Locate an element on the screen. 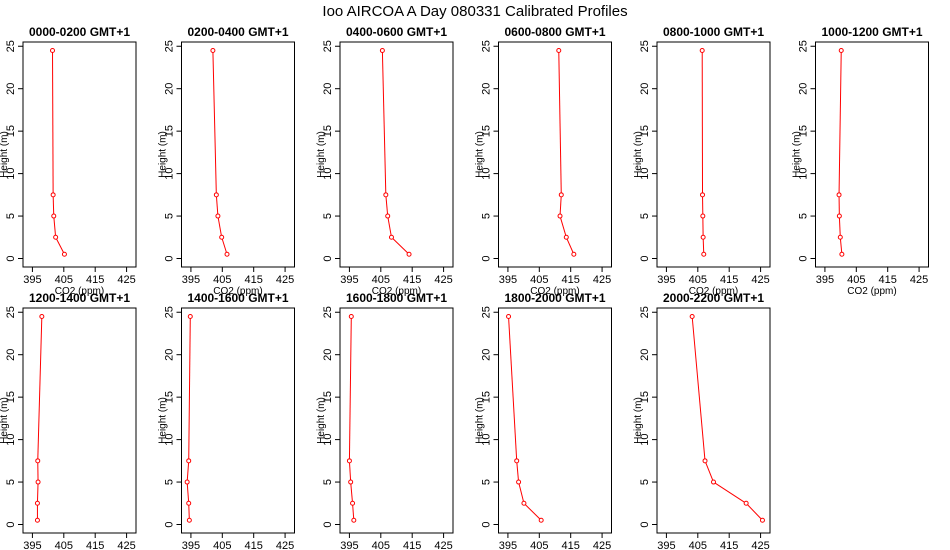 Image resolution: width=950 pixels, height=550 pixels. panel-title: 1000-1200 GMT+1 is located at coordinates (871, 32).